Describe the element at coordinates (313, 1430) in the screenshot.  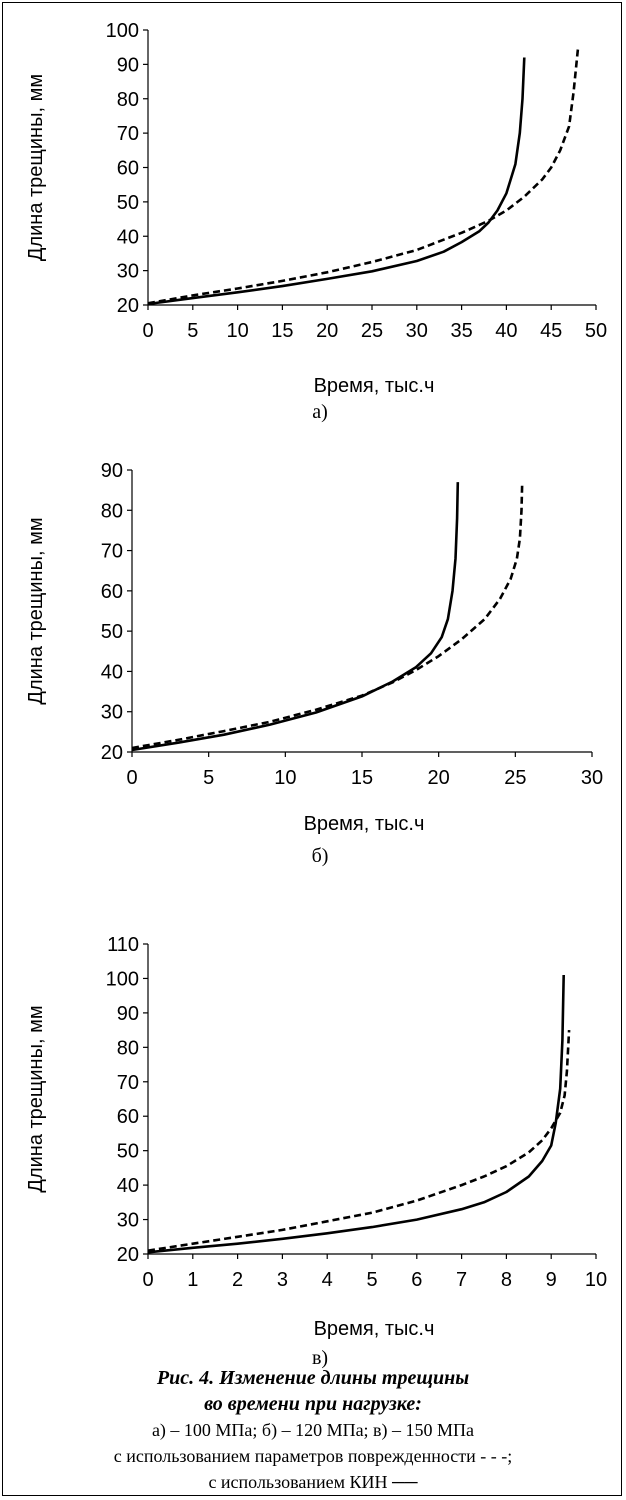
I see `caption-line3: а) – 100 МПа; б) – 120 МПа; в) – 150 МПа` at that location.